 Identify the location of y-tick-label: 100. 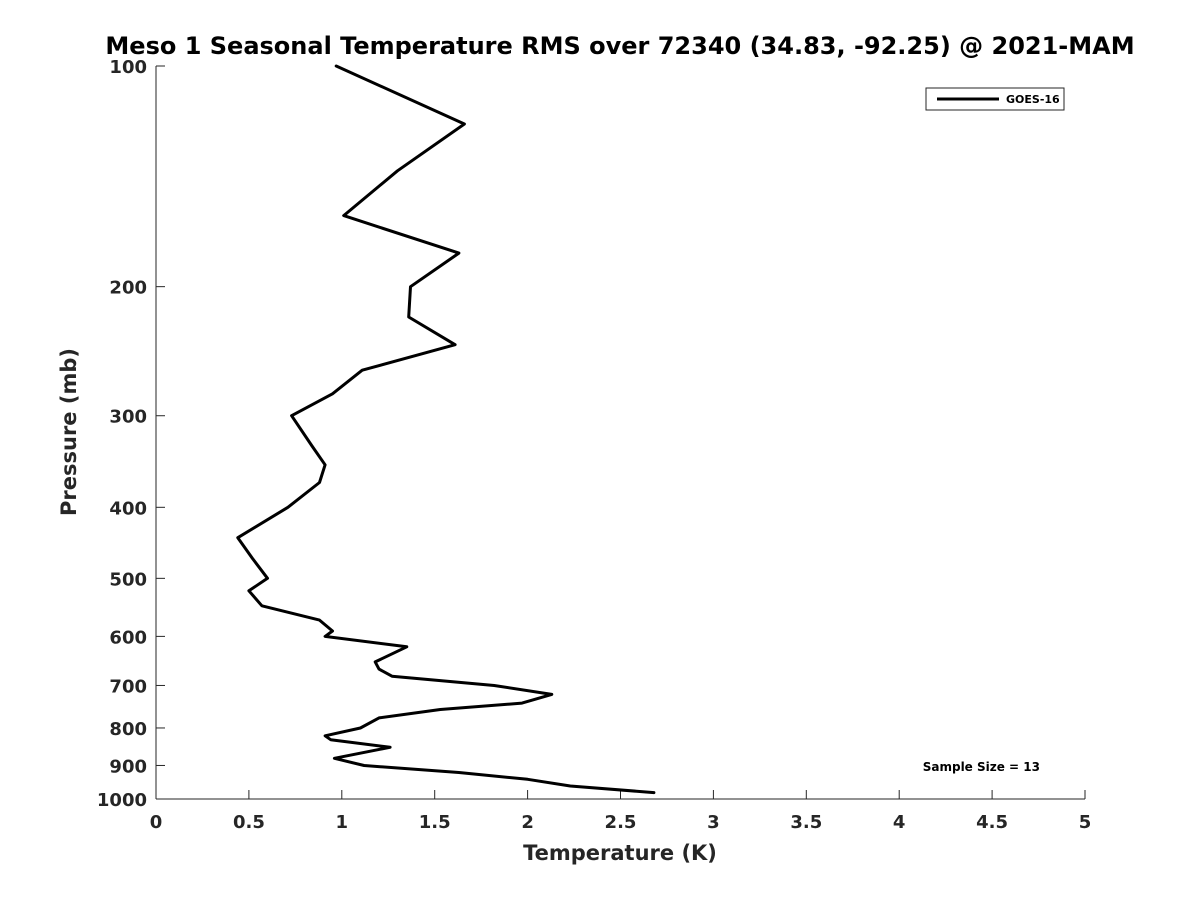
(128, 67).